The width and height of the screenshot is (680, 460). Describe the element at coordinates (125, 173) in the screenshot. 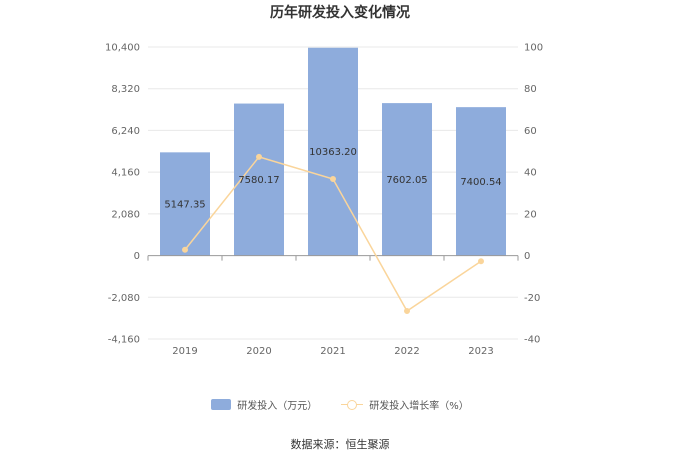

I see `y-left-tick-label: 4,160` at that location.